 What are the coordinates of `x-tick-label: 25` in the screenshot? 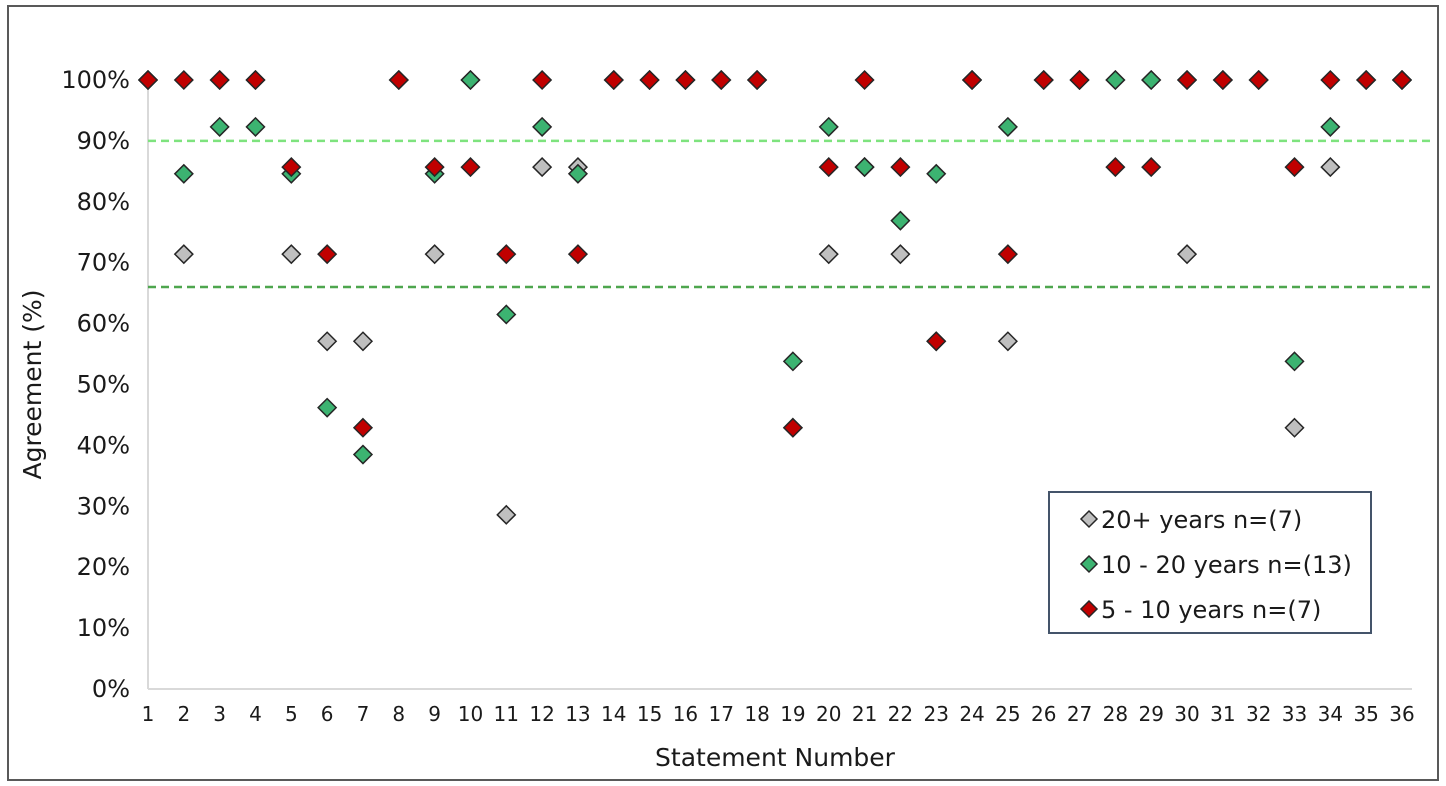 It's located at (1007, 714).